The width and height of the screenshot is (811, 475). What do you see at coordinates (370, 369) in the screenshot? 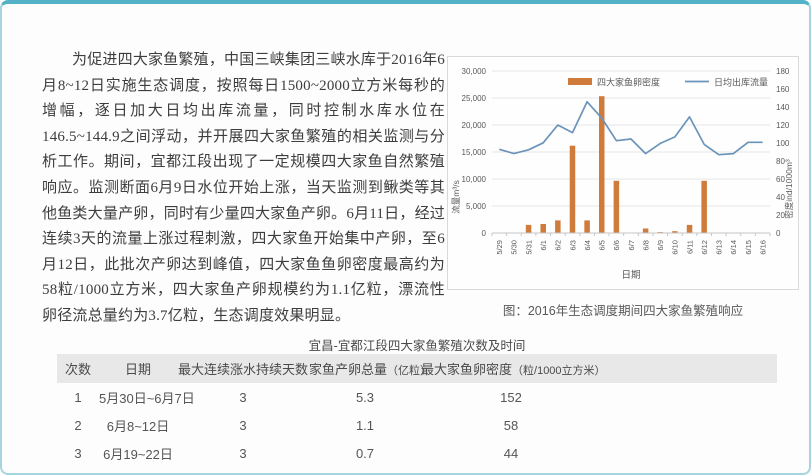
I see `col-header-egg-total: 家鱼产卵总量（亿粒）` at bounding box center [370, 369].